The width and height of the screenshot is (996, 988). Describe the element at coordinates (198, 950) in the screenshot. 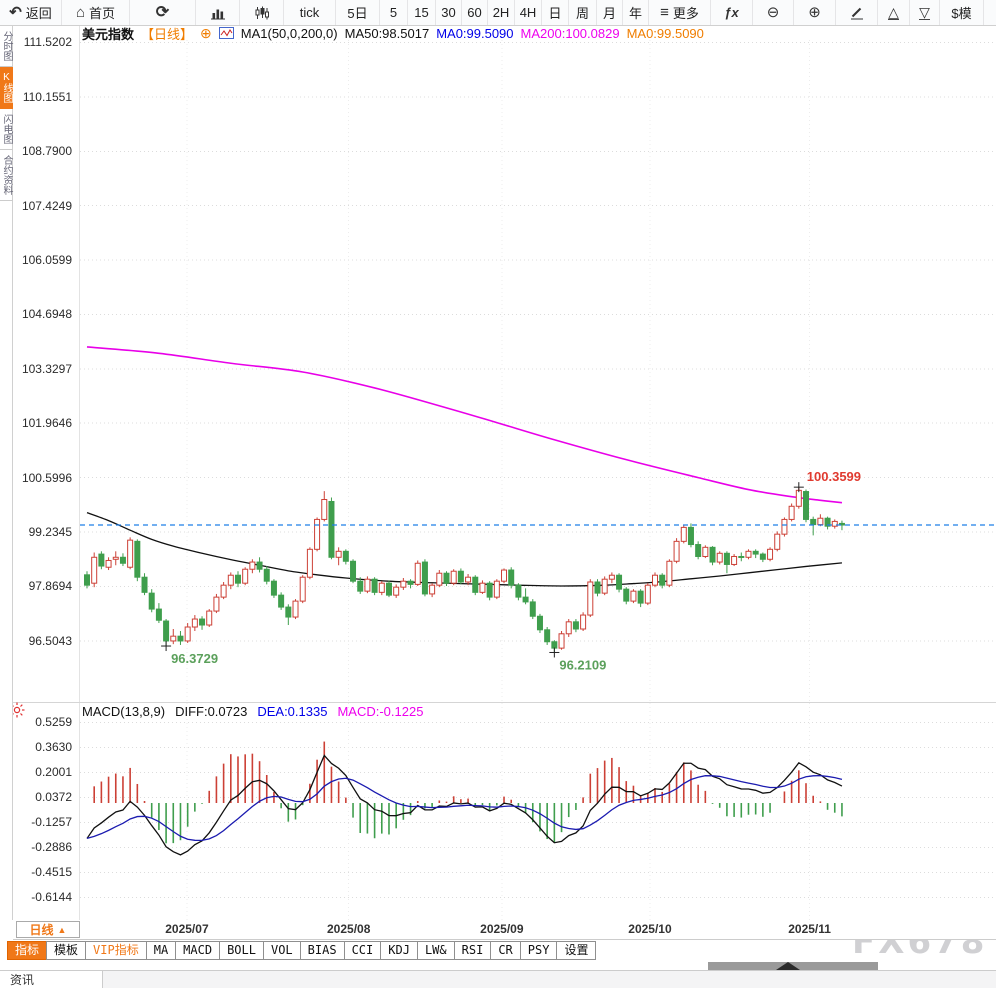

I see `indicator-tab-MACD: MACD` at that location.